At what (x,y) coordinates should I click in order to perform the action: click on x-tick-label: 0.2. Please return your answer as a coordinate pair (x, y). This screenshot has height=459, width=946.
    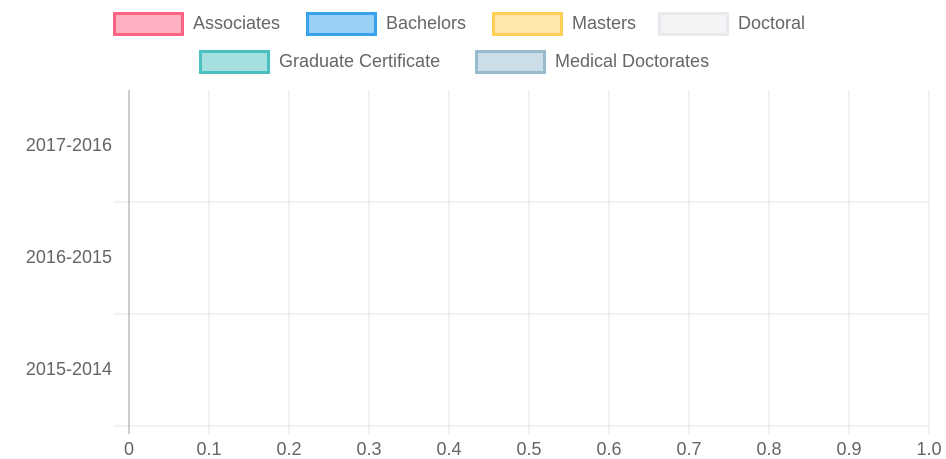
    Looking at the image, I should click on (288, 449).